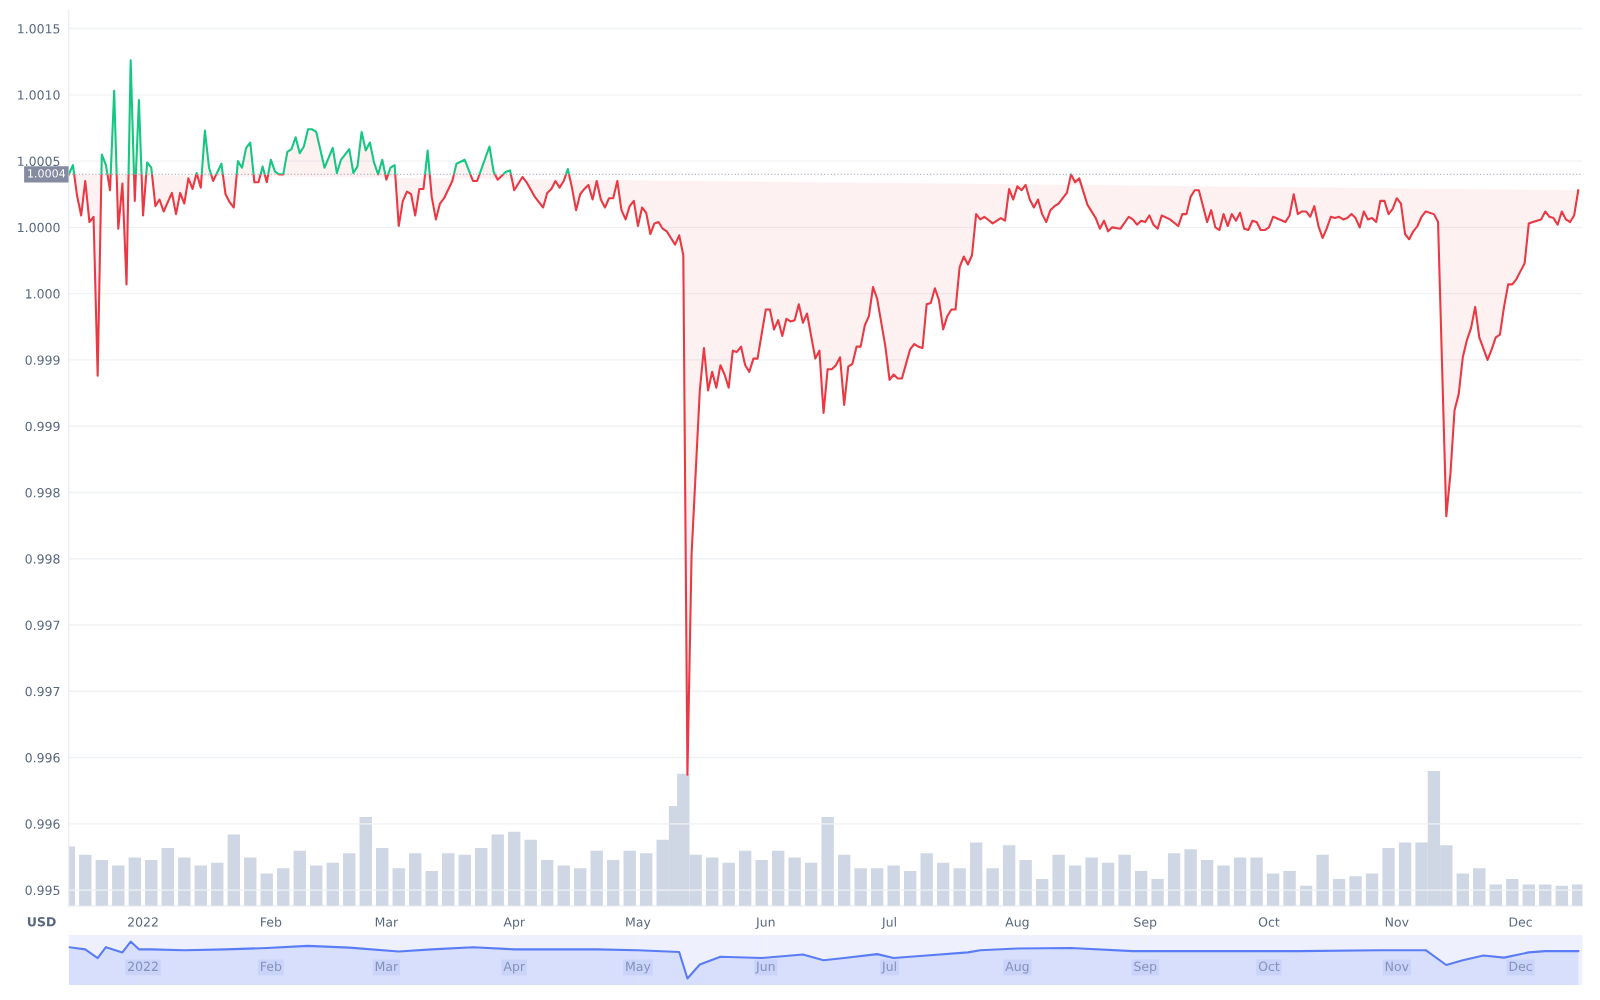 The image size is (1600, 1000). Describe the element at coordinates (39, 29) in the screenshot. I see `y-tick-label: 1.0015` at that location.